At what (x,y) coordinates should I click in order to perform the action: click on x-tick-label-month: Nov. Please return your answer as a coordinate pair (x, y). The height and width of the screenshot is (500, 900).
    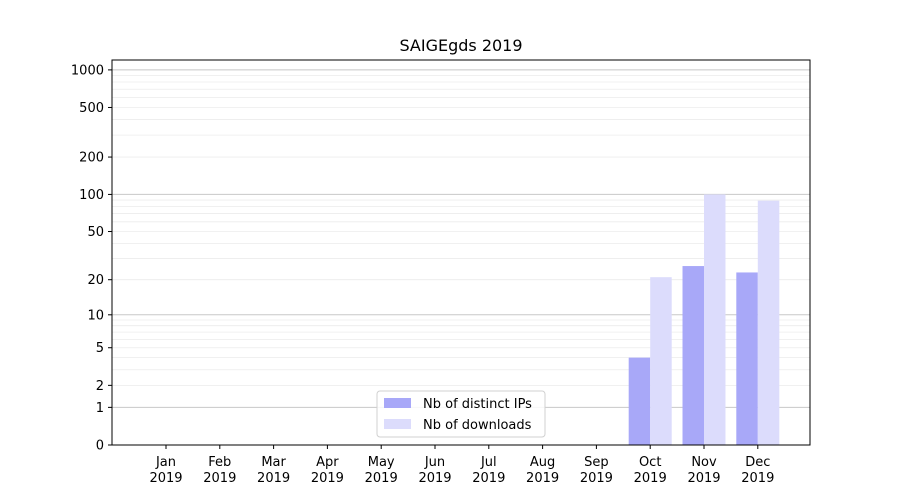
    Looking at the image, I should click on (704, 462).